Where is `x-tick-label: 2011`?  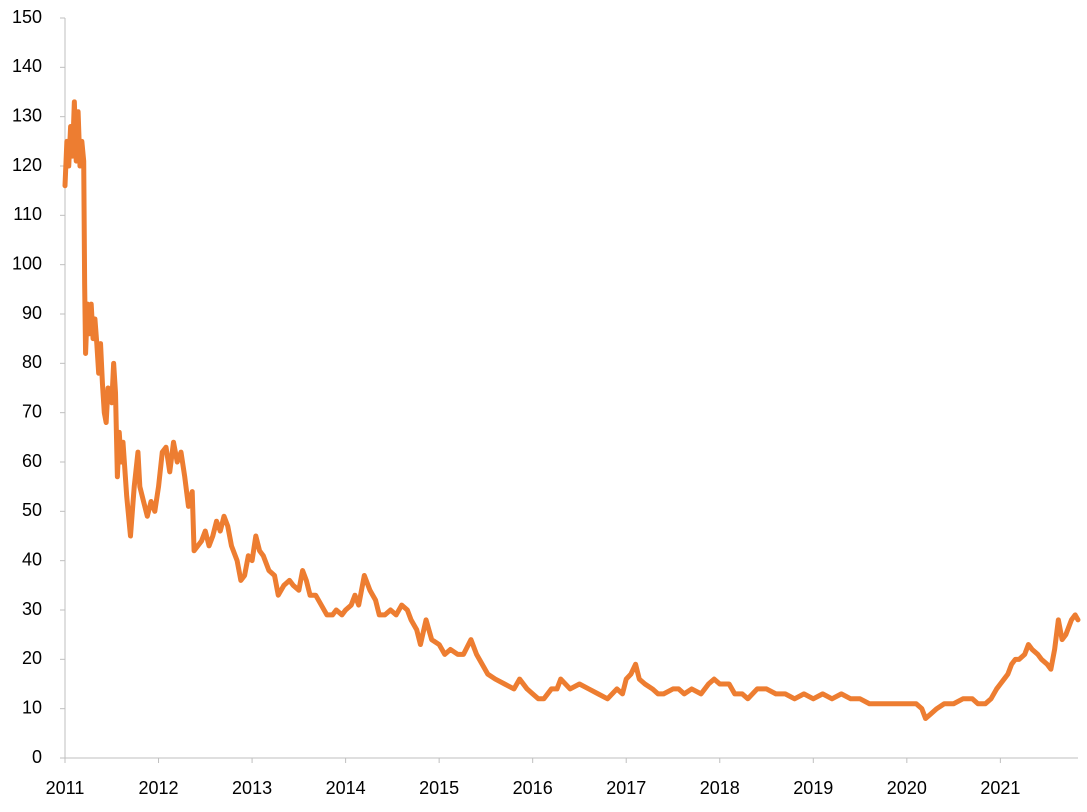 x-tick-label: 2011 is located at coordinates (65, 788).